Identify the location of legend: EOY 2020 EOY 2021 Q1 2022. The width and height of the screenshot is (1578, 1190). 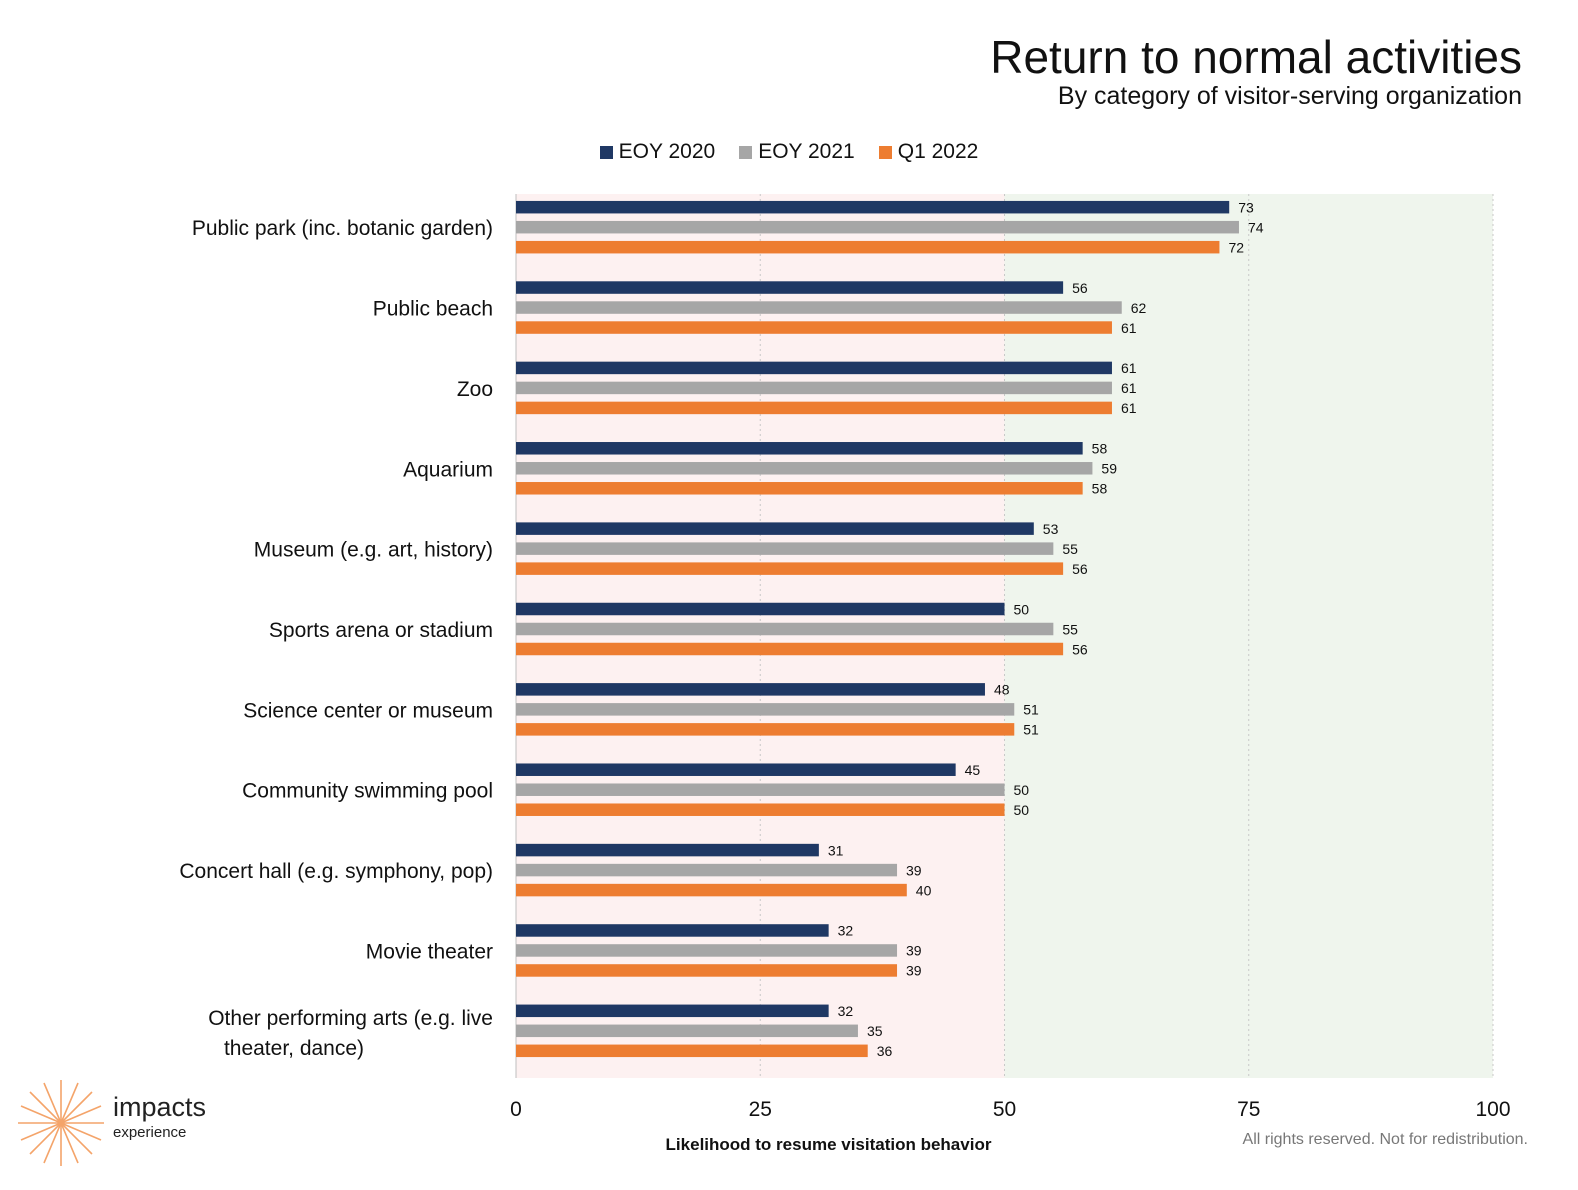
(789, 152).